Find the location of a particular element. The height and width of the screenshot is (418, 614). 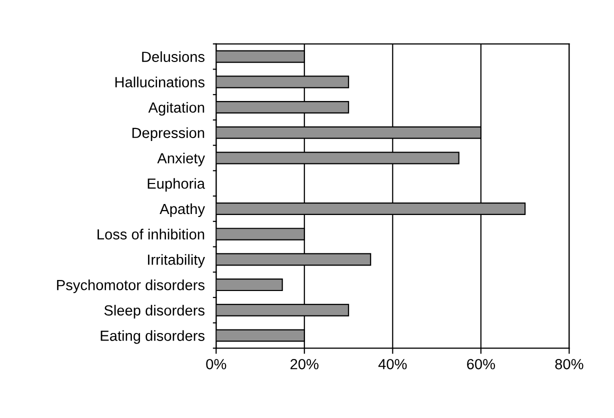

x-tick-label: 0% is located at coordinates (216, 364).